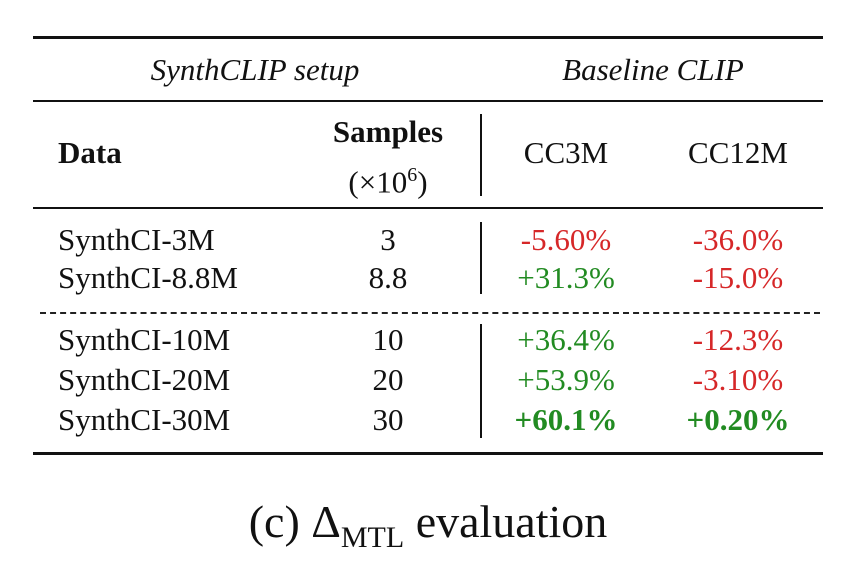 This screenshot has height=576, width=856. Describe the element at coordinates (422, 182) in the screenshot. I see `unit-suffix: )` at that location.